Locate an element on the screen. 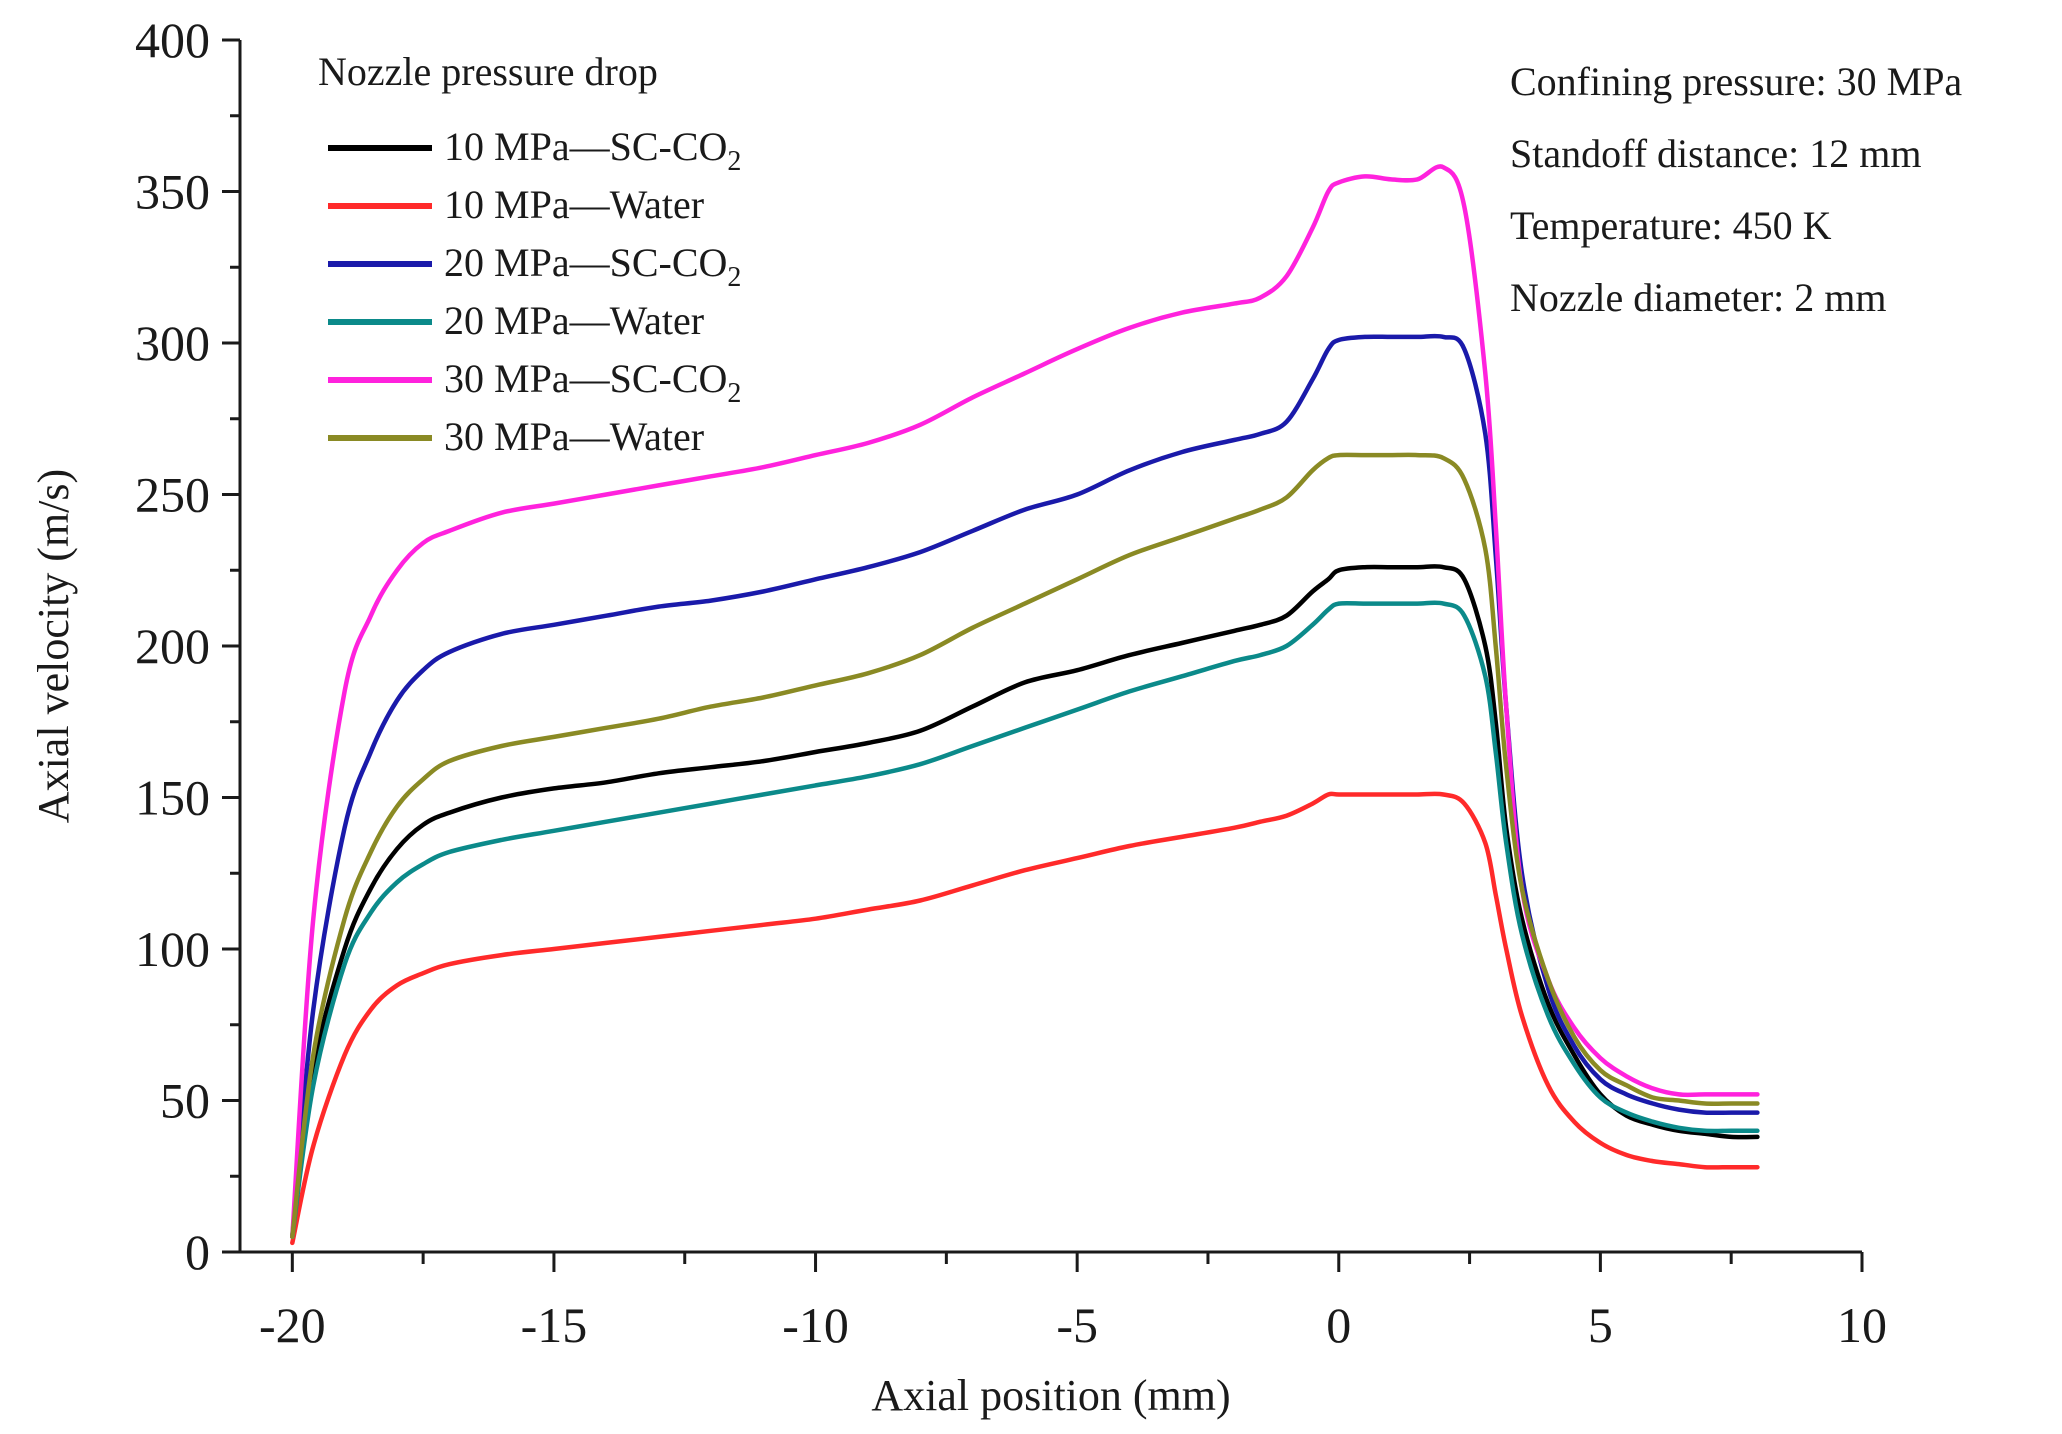 The height and width of the screenshot is (1434, 2062). annotation-confining-pressure: Confining pressure: 30 MPa is located at coordinates (1736, 81).